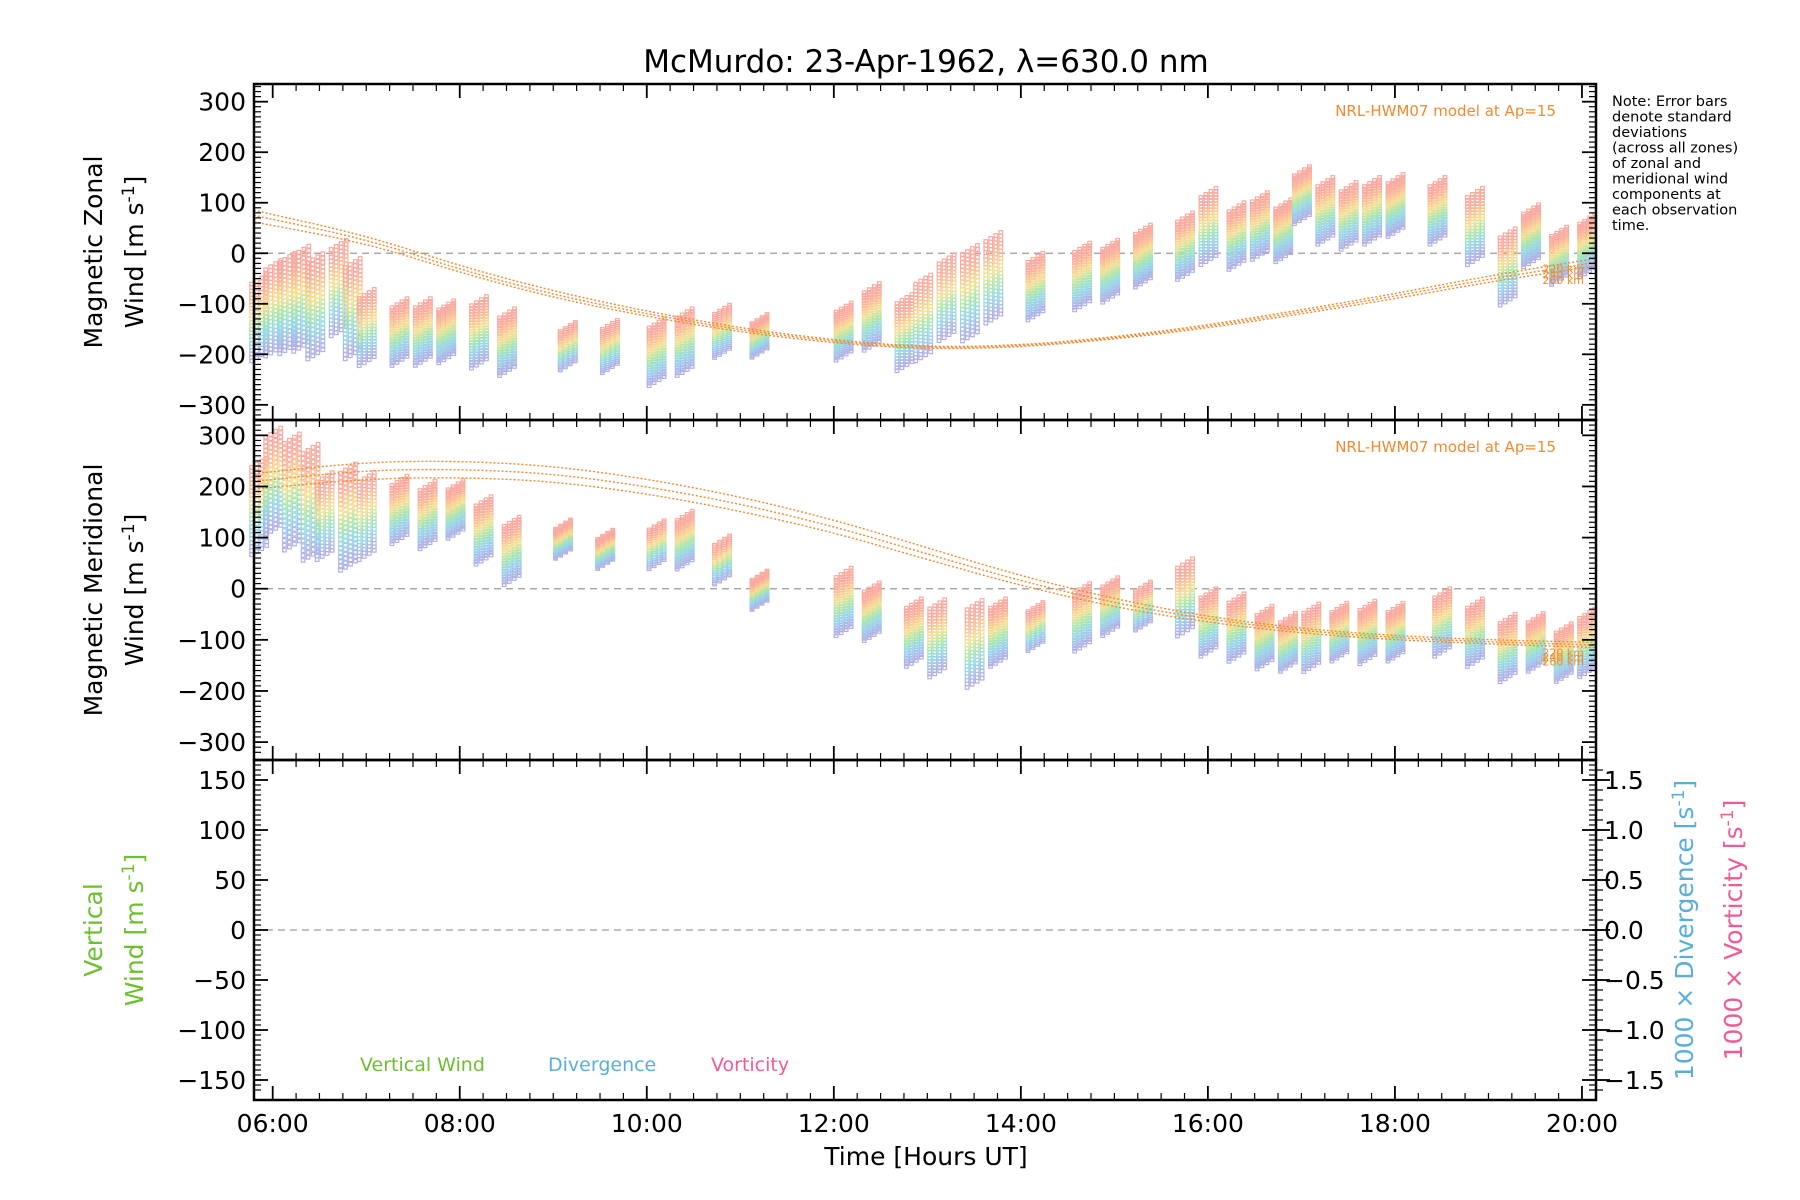  Describe the element at coordinates (134, 252) in the screenshot. I see `y-axis-label-line2: Wind [m s-1]` at that location.